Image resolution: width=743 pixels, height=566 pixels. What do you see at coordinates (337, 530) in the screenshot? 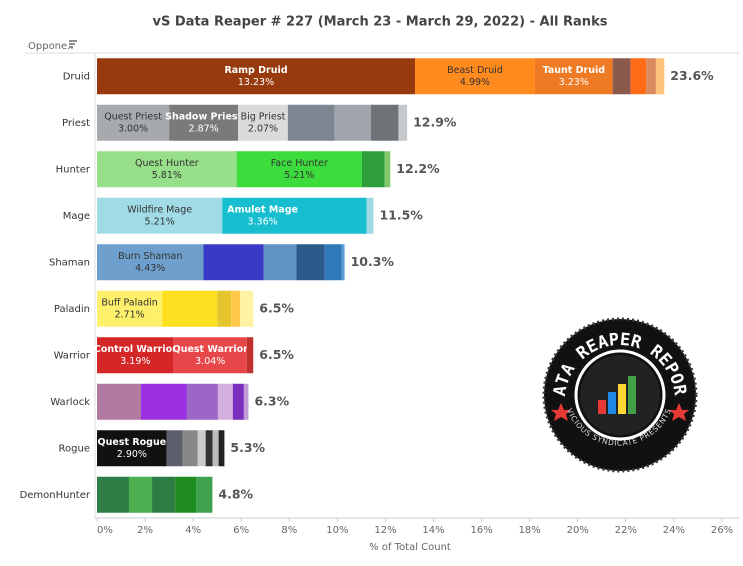
I see `x-tick-label: 10%` at bounding box center [337, 530].